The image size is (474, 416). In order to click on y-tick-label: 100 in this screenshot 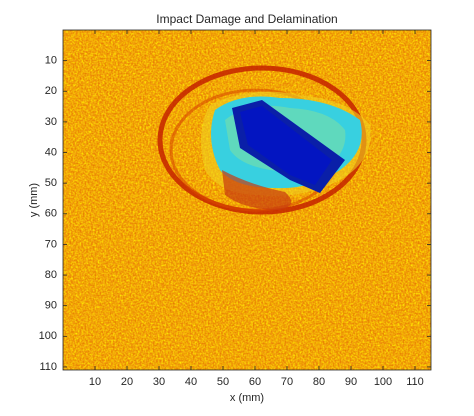, I will do `click(48, 336)`.